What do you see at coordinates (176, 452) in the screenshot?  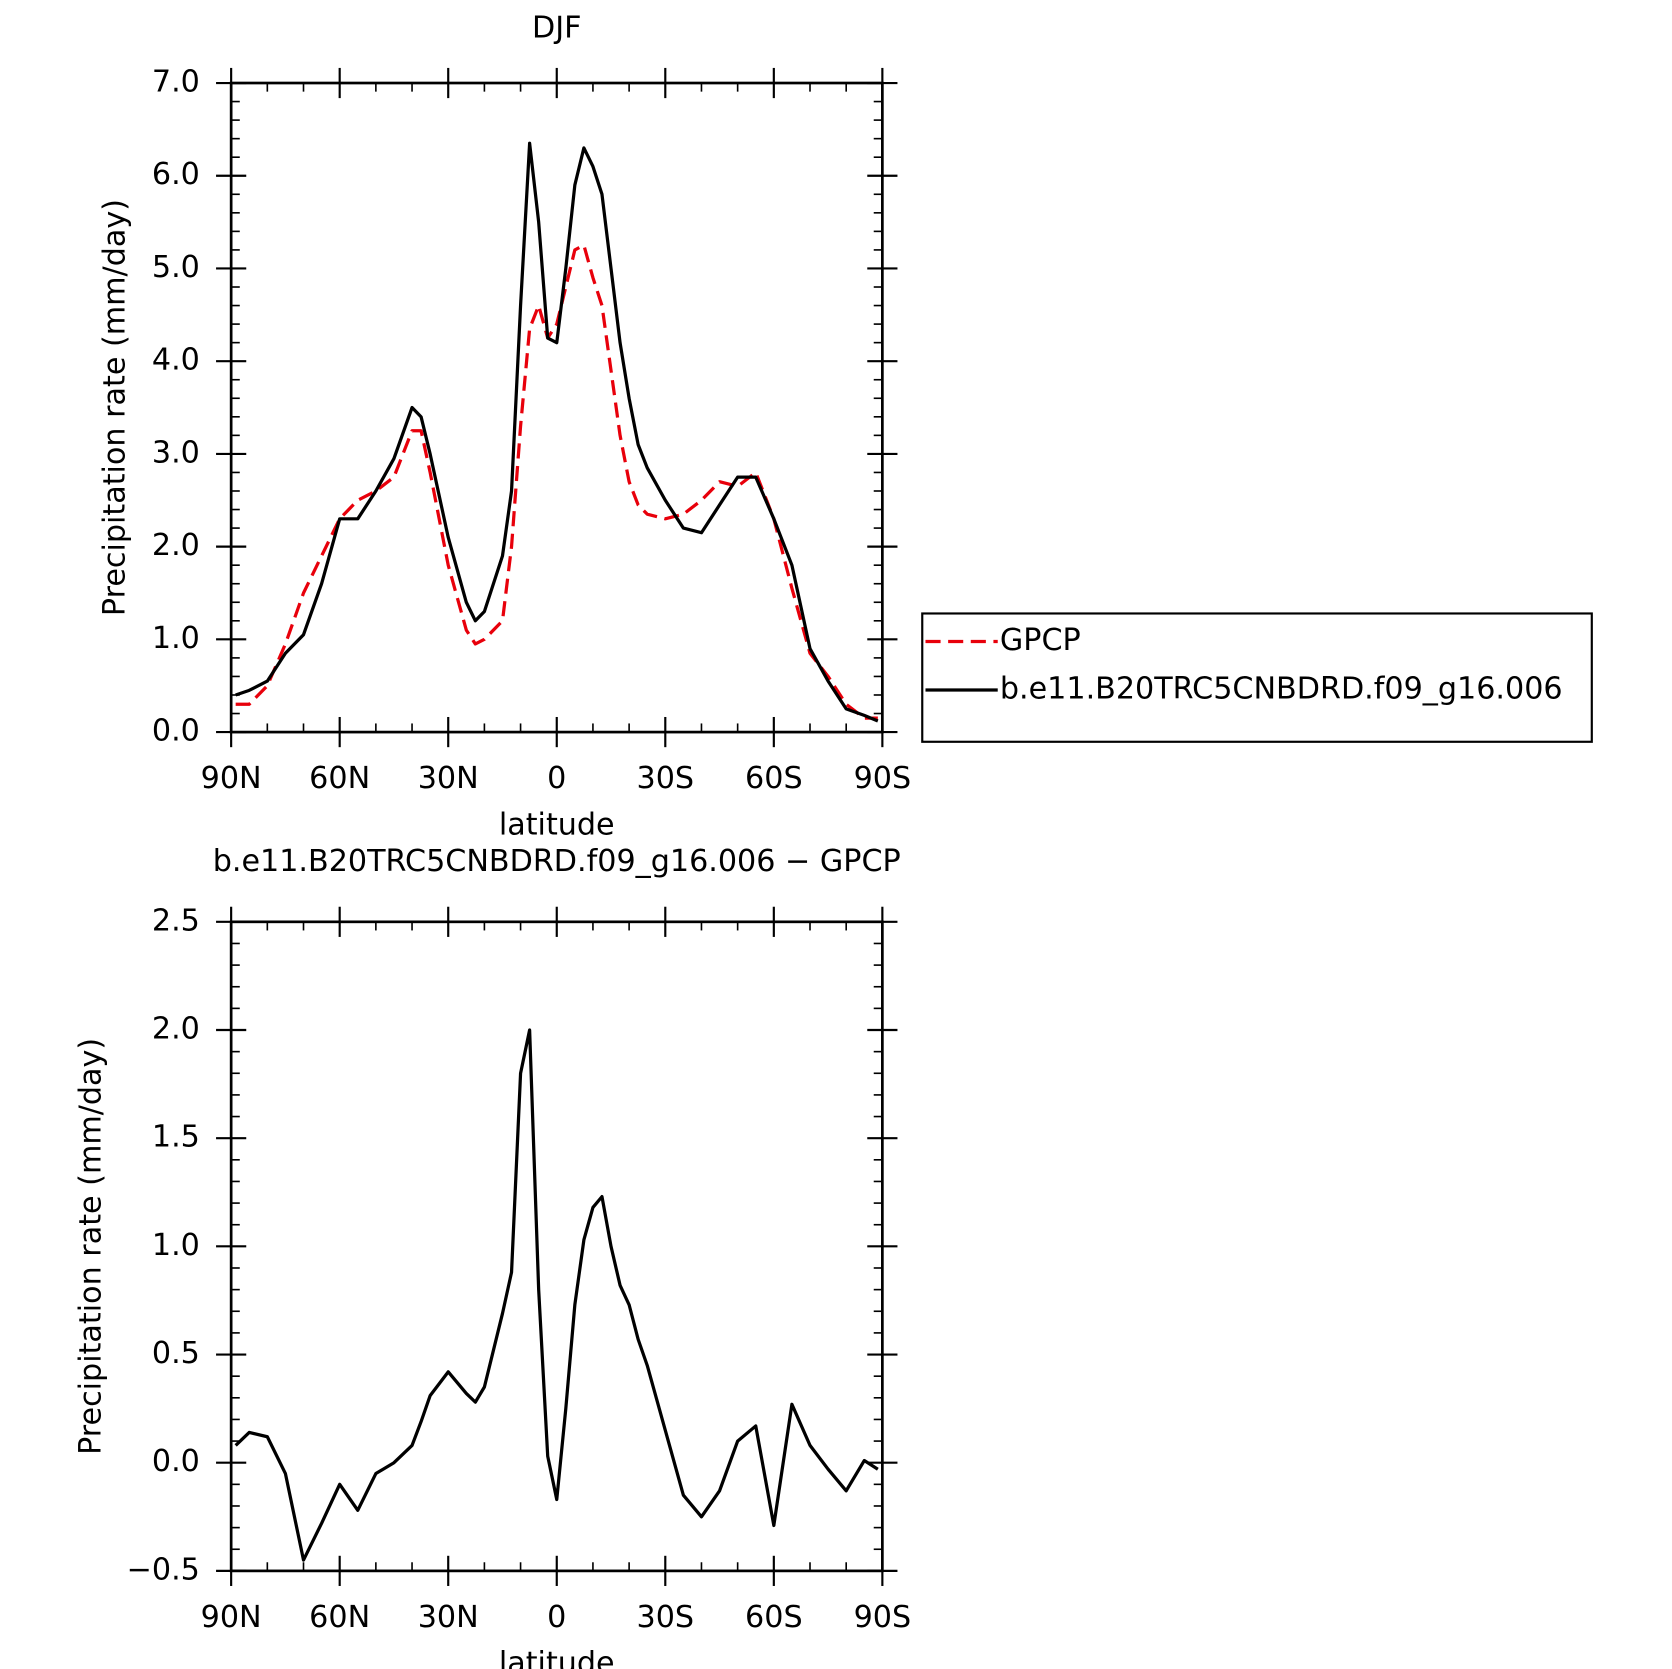 I see `y-tick-label: 3.0` at bounding box center [176, 452].